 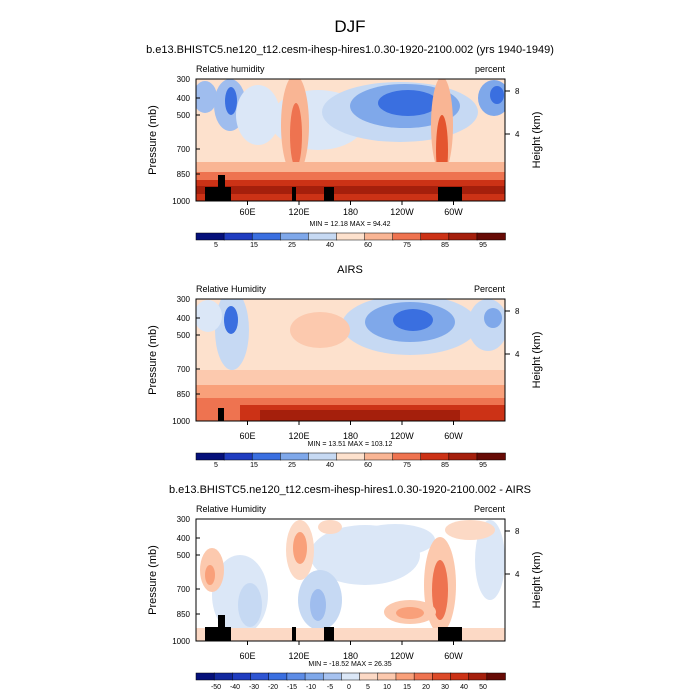 I want to click on min-max-label: MIN = -18.52 MAX = 26.35, so click(x=349, y=664).